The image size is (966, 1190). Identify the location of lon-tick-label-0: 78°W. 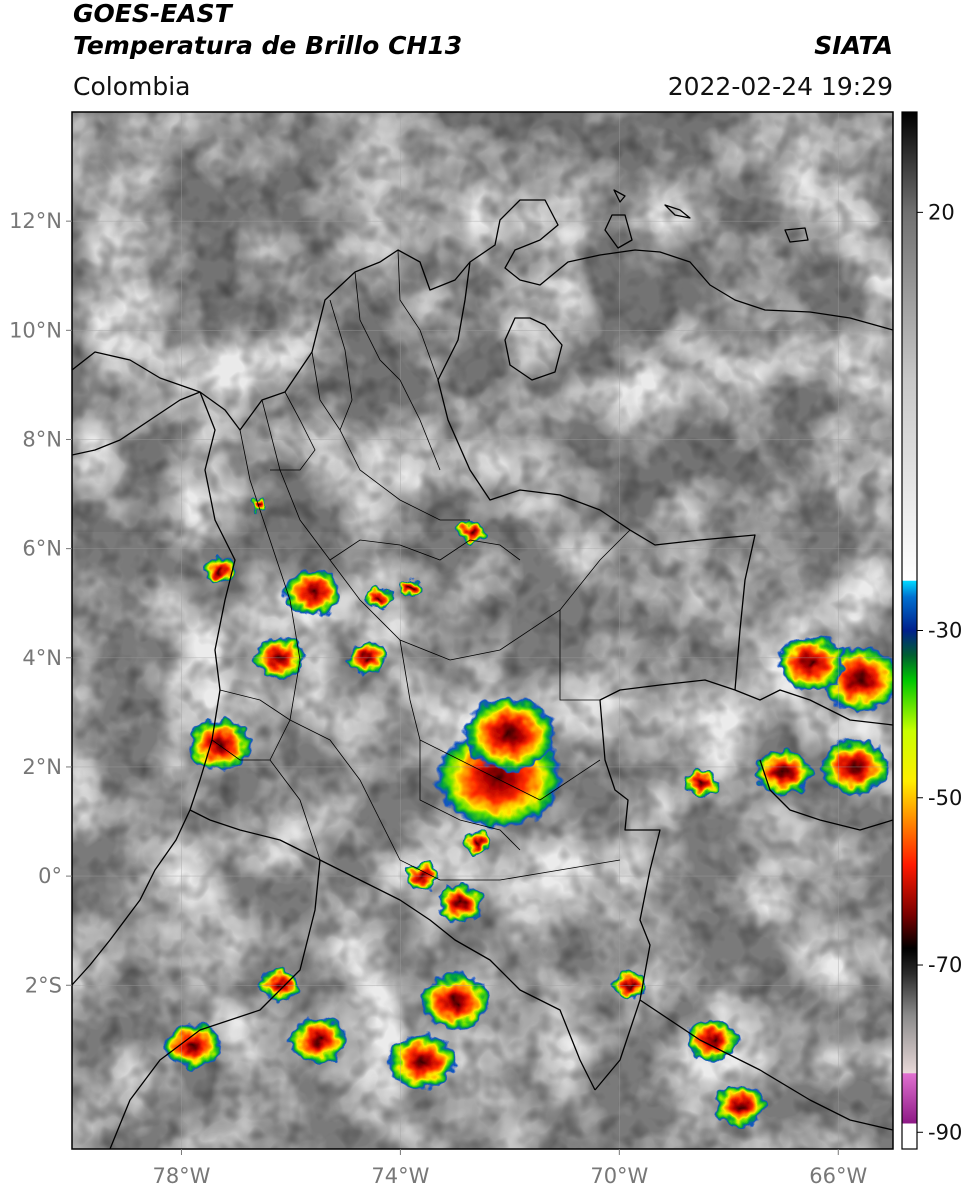
(181, 1176).